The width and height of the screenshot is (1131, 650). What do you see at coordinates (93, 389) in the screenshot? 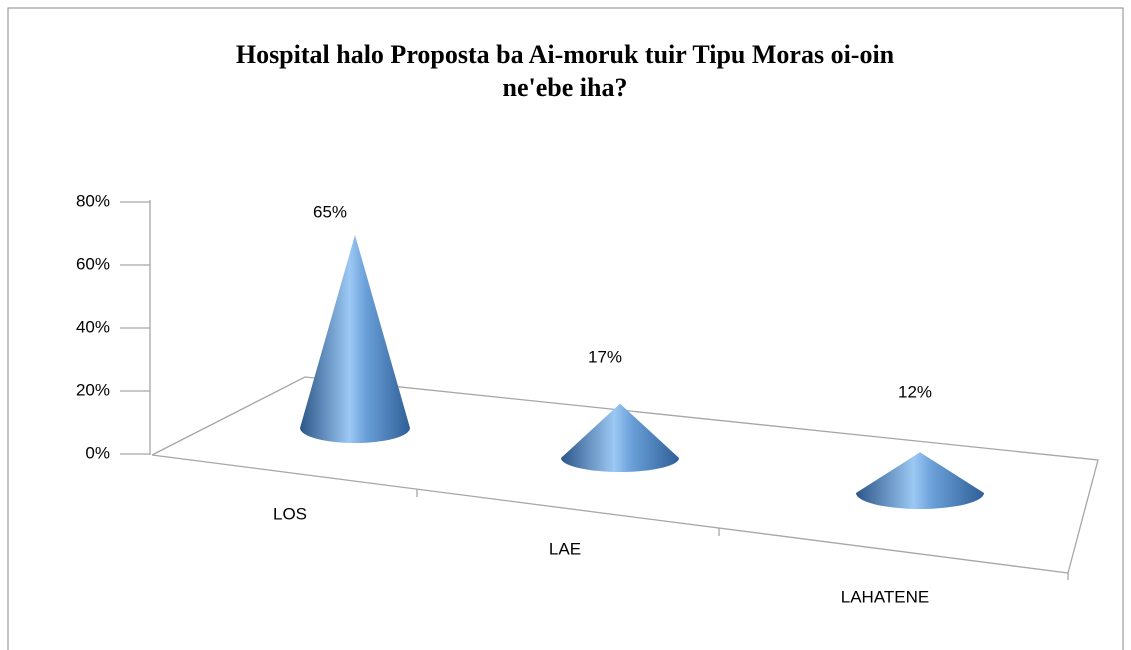
I see `y-tick-label: 20%` at bounding box center [93, 389].